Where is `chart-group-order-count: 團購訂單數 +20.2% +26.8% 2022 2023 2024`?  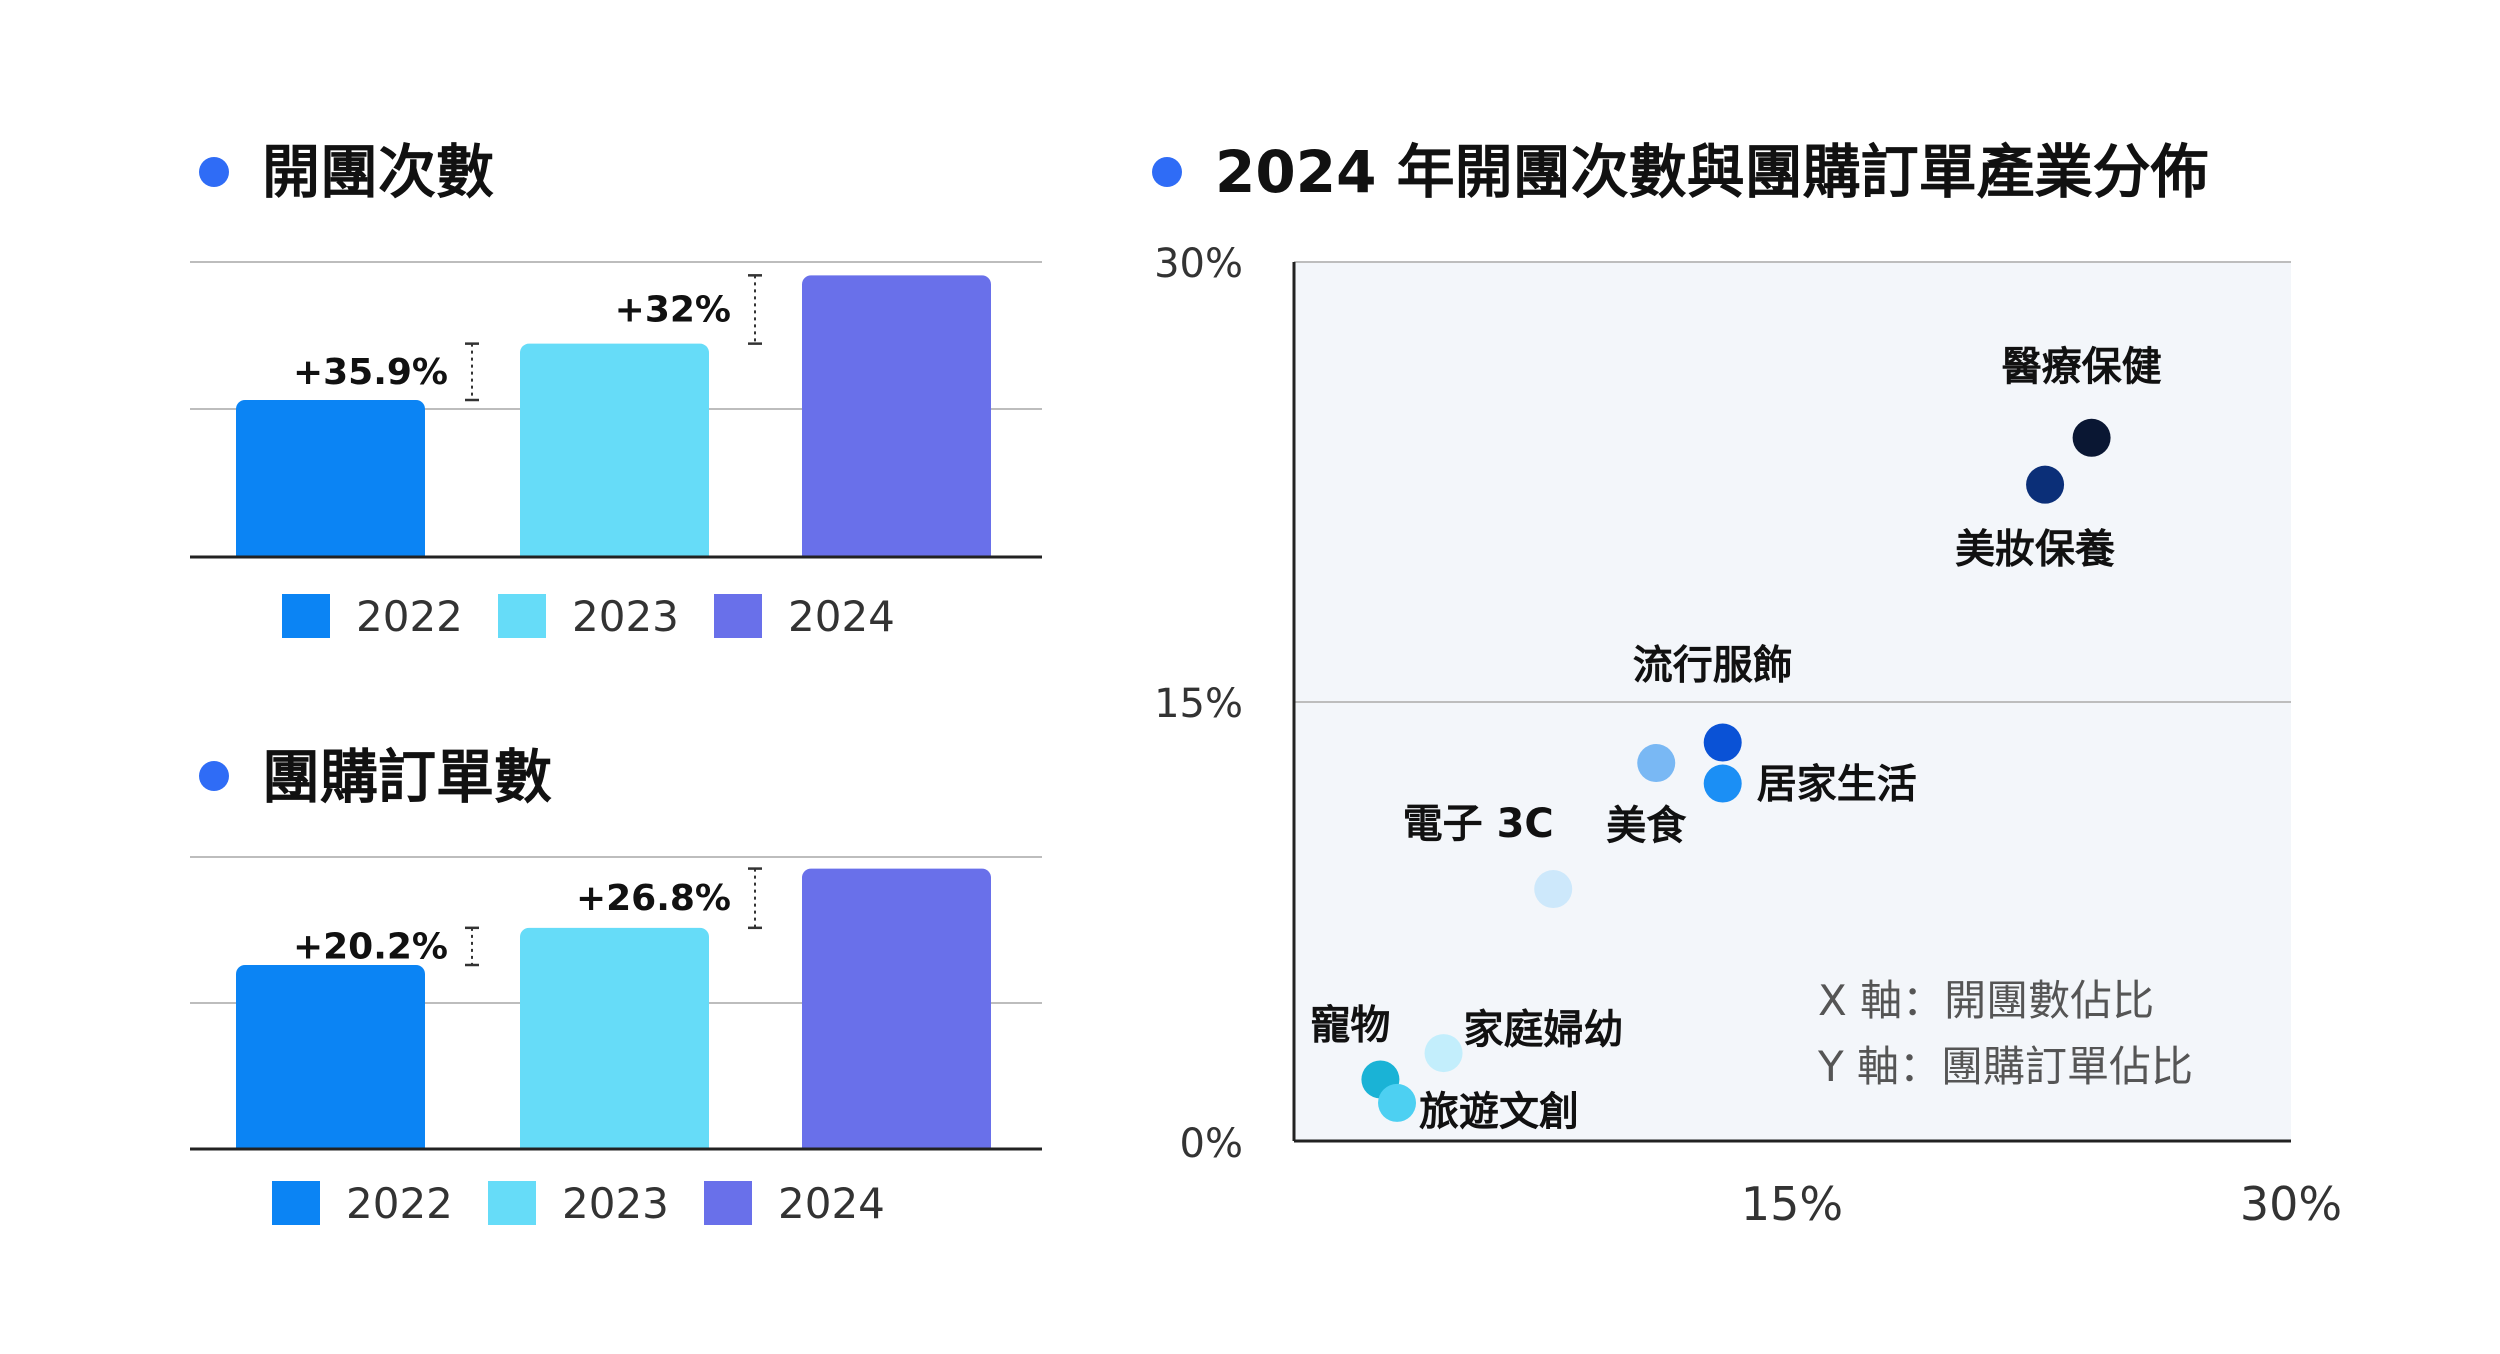 chart-group-order-count: 團購訂單數 +20.2% +26.8% 2022 2023 2024 is located at coordinates (616, 985).